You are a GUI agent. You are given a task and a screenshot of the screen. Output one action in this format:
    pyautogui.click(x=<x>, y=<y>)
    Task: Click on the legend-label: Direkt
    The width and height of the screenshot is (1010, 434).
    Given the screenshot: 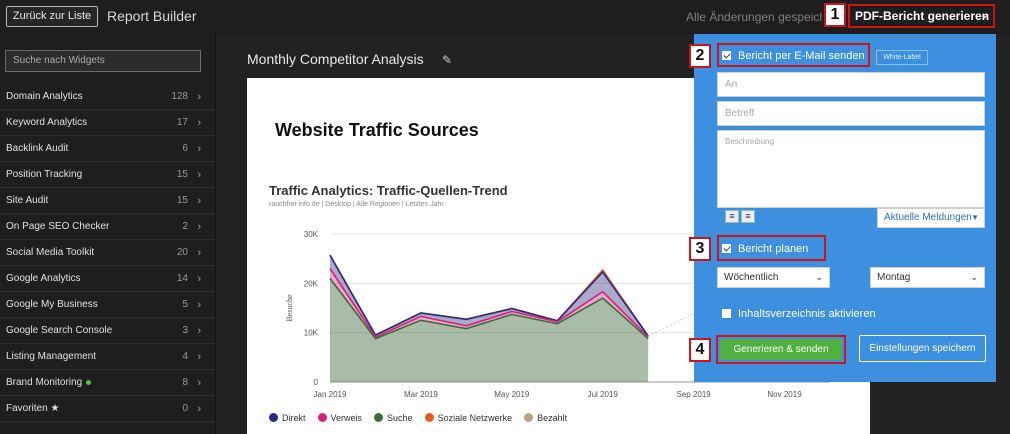 What is the action you would take?
    pyautogui.click(x=294, y=418)
    